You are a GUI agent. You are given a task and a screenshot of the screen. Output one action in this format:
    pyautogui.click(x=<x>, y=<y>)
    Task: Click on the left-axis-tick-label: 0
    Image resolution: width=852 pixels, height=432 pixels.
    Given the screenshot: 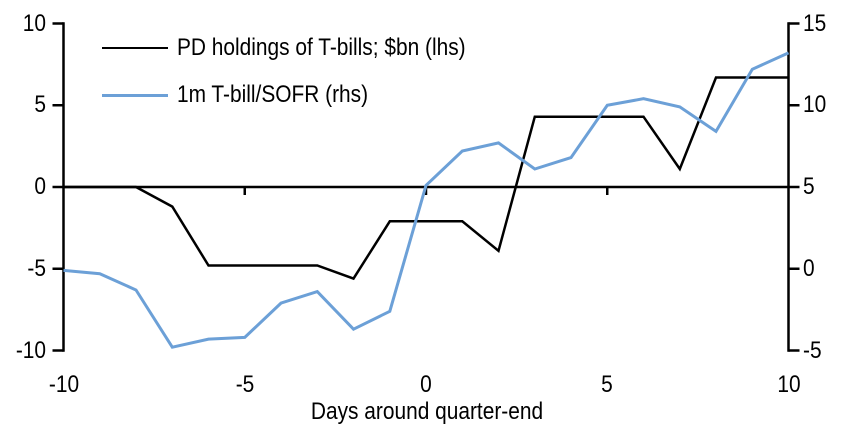 What is the action you would take?
    pyautogui.click(x=40, y=186)
    